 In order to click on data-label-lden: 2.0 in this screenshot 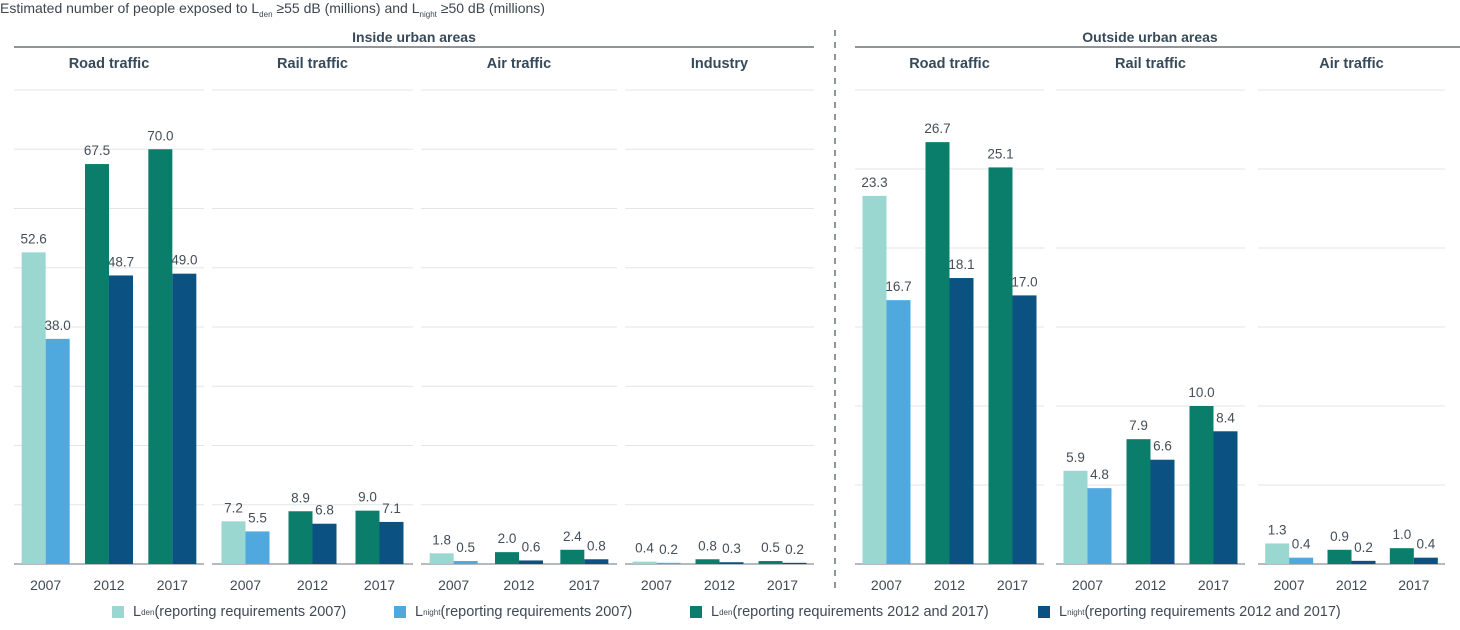, I will do `click(507, 538)`.